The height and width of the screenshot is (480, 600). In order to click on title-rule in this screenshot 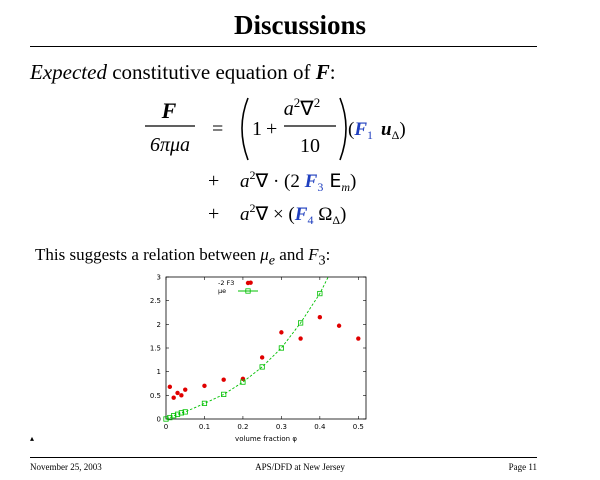, I will do `click(283, 46)`.